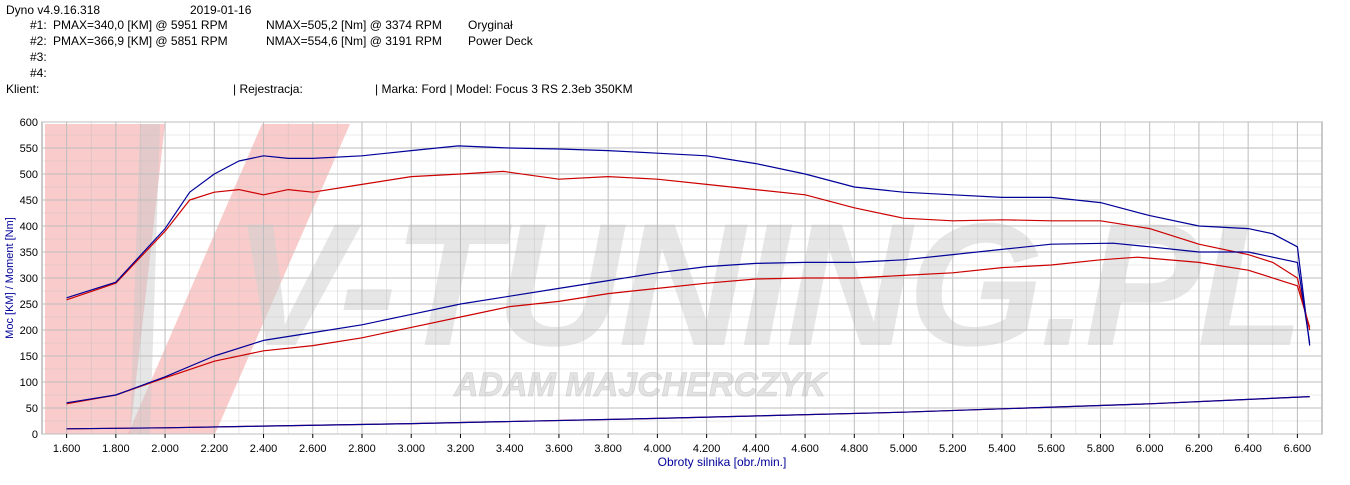 The height and width of the screenshot is (485, 1350). What do you see at coordinates (29, 253) in the screenshot?
I see `y-tick-label: 350` at bounding box center [29, 253].